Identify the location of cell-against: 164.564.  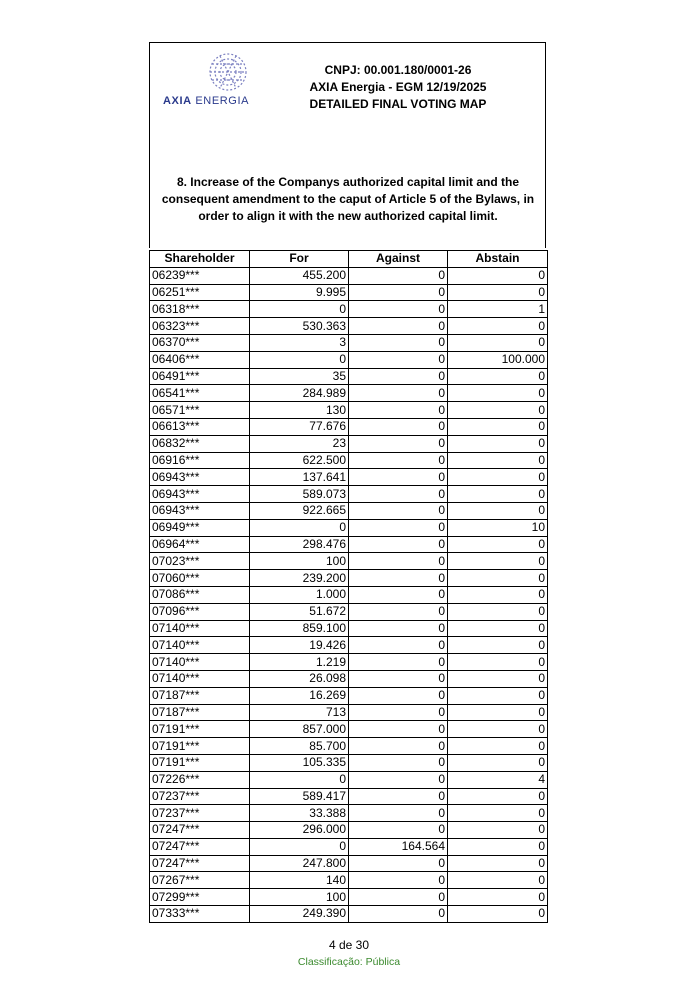
(398, 846).